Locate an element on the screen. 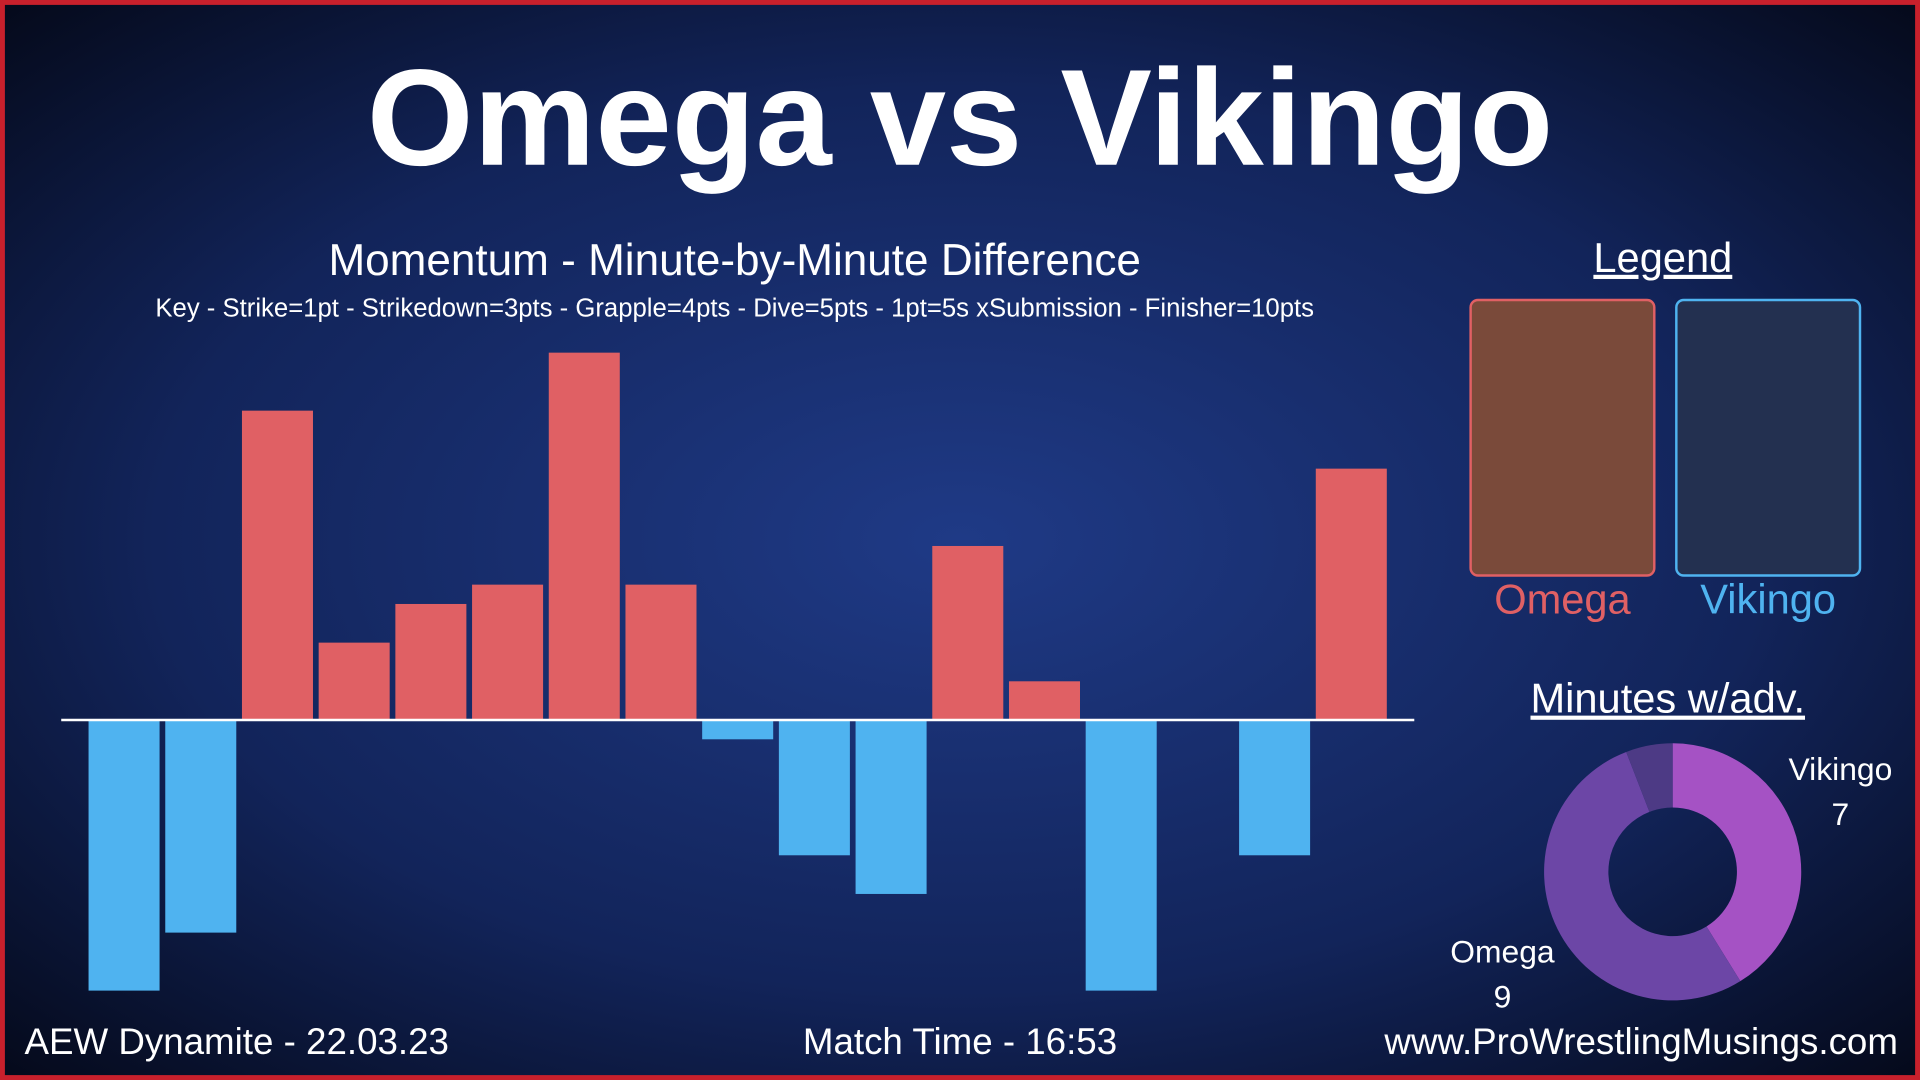  vikingo-photo is located at coordinates (1768, 437).